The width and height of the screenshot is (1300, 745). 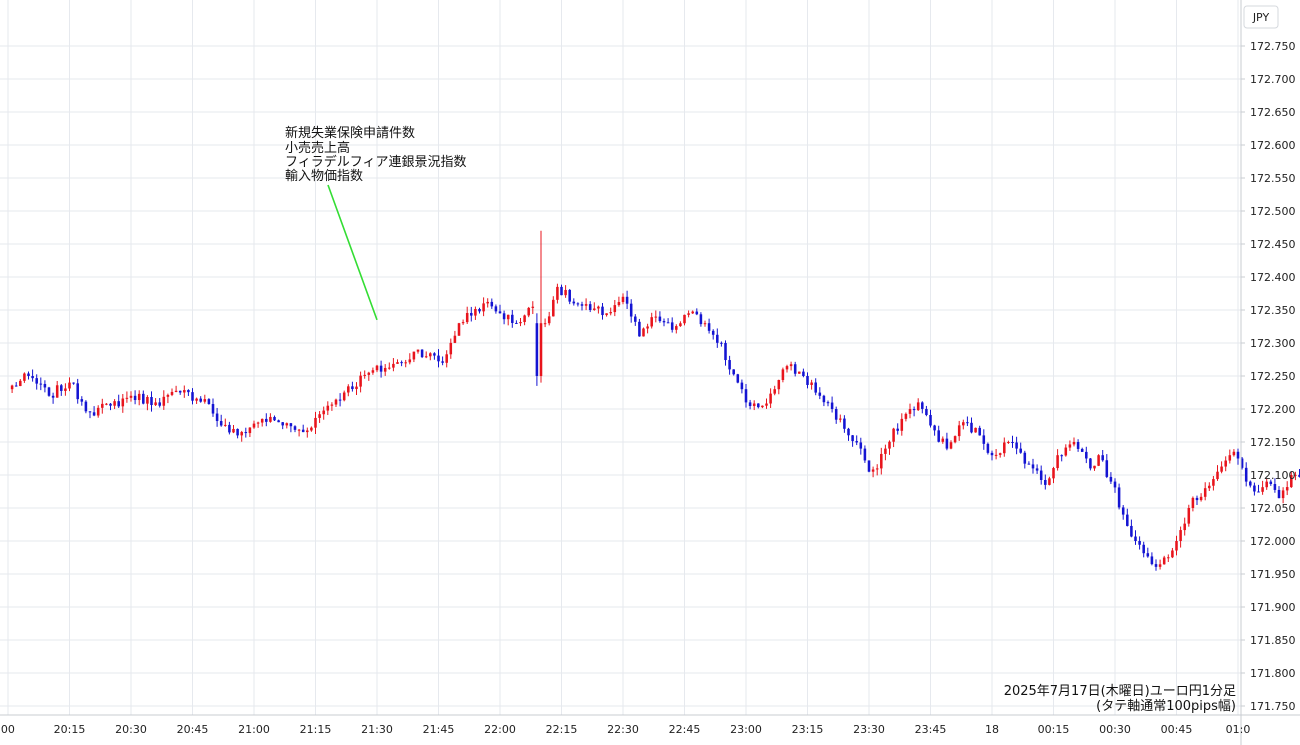 I want to click on y-tick-label: 171.800, so click(x=1273, y=673).